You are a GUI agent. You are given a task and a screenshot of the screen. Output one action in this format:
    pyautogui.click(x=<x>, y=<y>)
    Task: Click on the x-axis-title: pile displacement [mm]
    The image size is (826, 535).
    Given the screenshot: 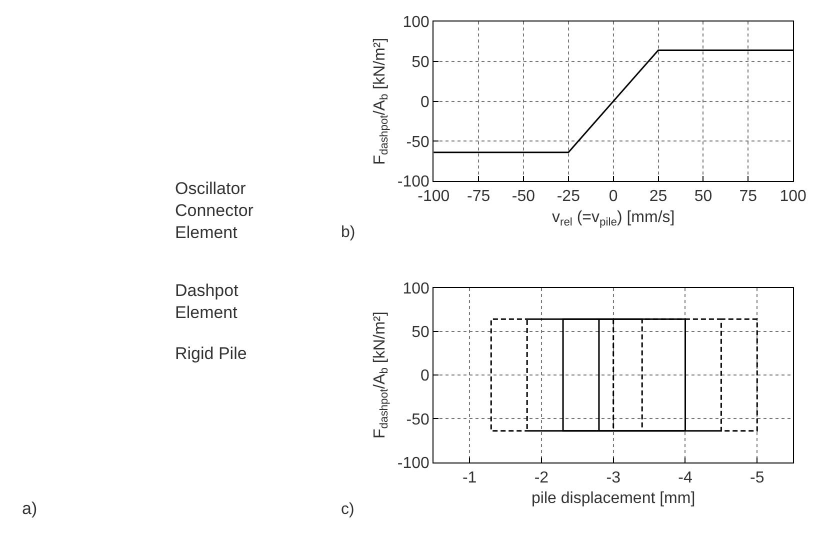 What is the action you would take?
    pyautogui.click(x=614, y=499)
    